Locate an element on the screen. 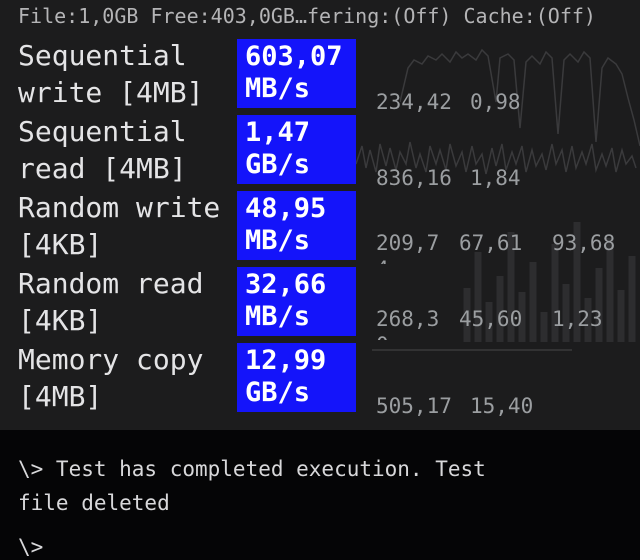 The width and height of the screenshot is (640, 560). stat-min: 836,16 Min,MB/s is located at coordinates (414, 157).